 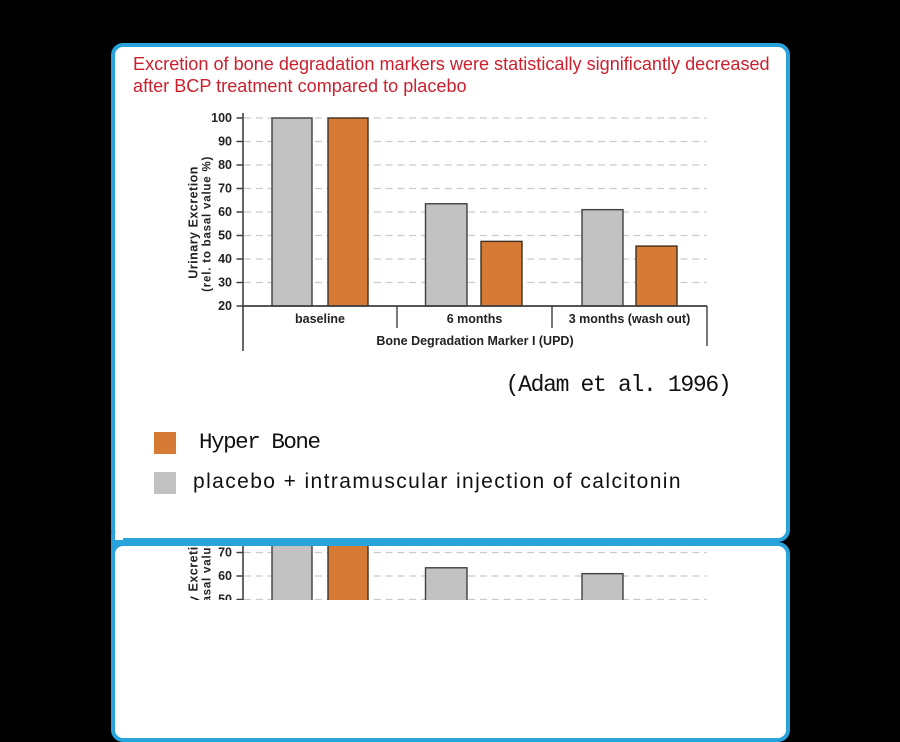 What do you see at coordinates (475, 319) in the screenshot?
I see `svg-text: 6 months` at bounding box center [475, 319].